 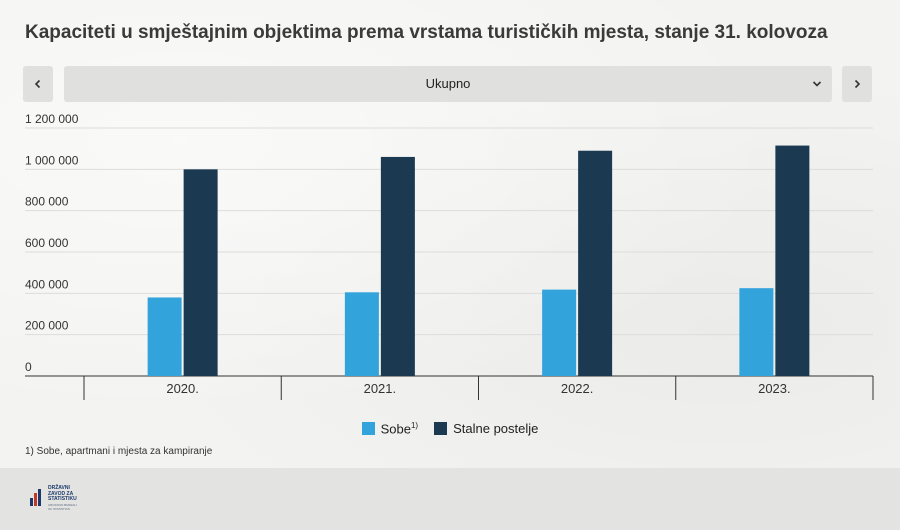 I want to click on legend: Sobe1) Stalne postelje, so click(x=450, y=428).